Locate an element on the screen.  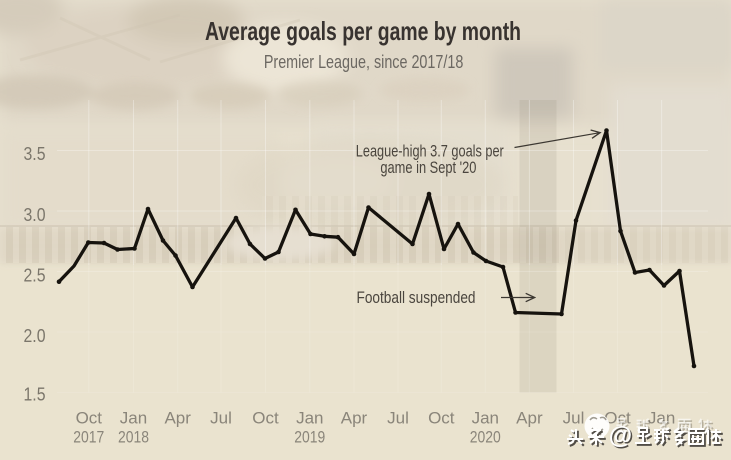
svg-text: 2.5 is located at coordinates (35, 275).